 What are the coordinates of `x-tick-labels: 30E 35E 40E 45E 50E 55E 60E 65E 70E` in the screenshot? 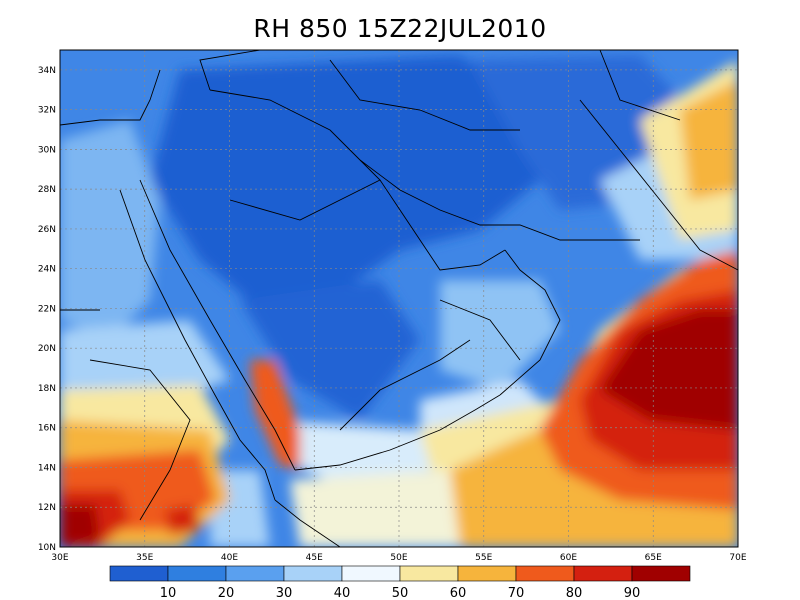 It's located at (398, 558).